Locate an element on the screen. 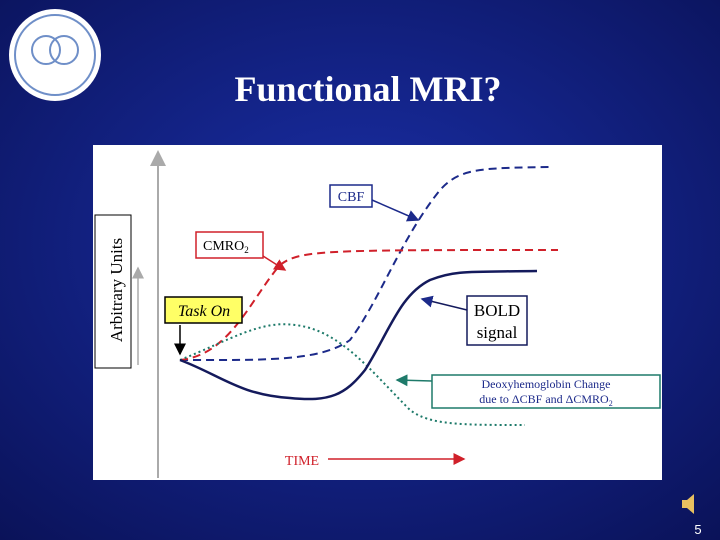 This screenshot has width=720, height=540. x-axis-label: TIME is located at coordinates (302, 461).